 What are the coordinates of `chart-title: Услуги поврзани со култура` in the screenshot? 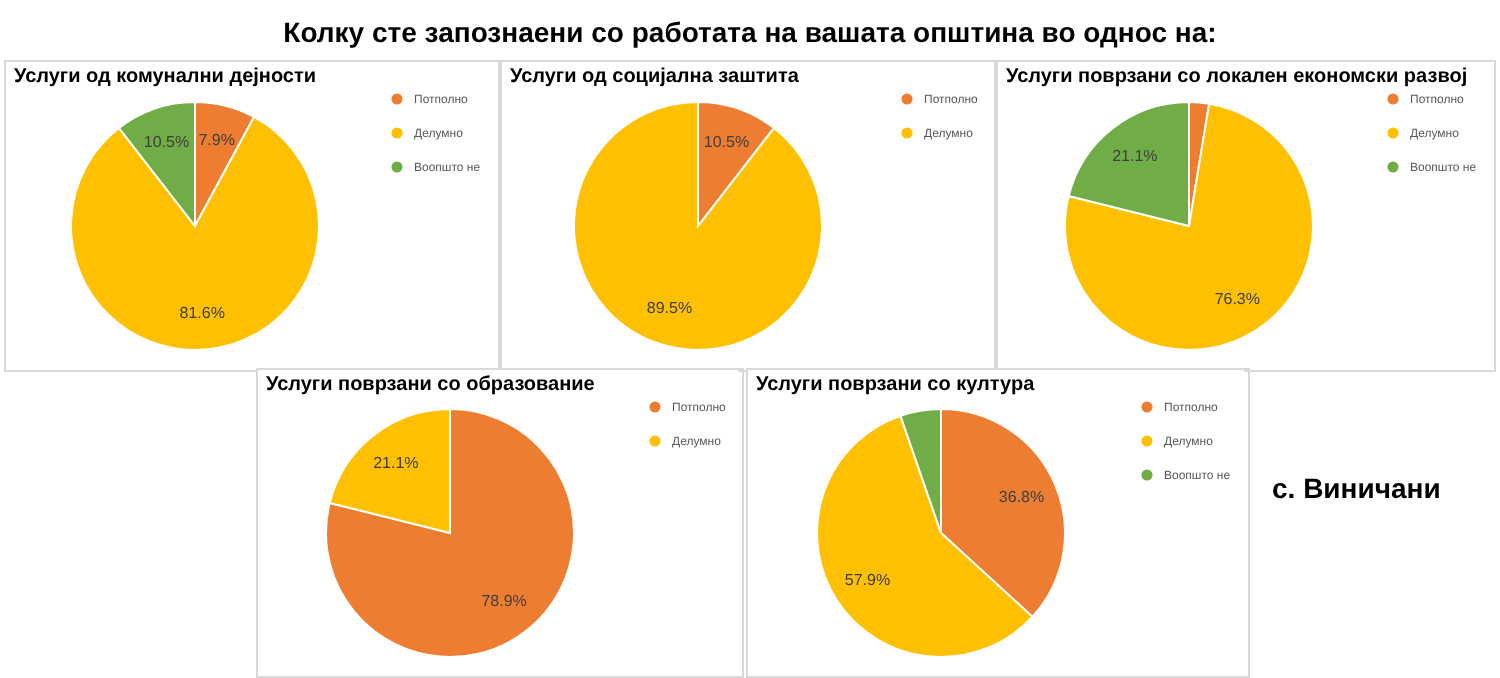 It's located at (896, 385).